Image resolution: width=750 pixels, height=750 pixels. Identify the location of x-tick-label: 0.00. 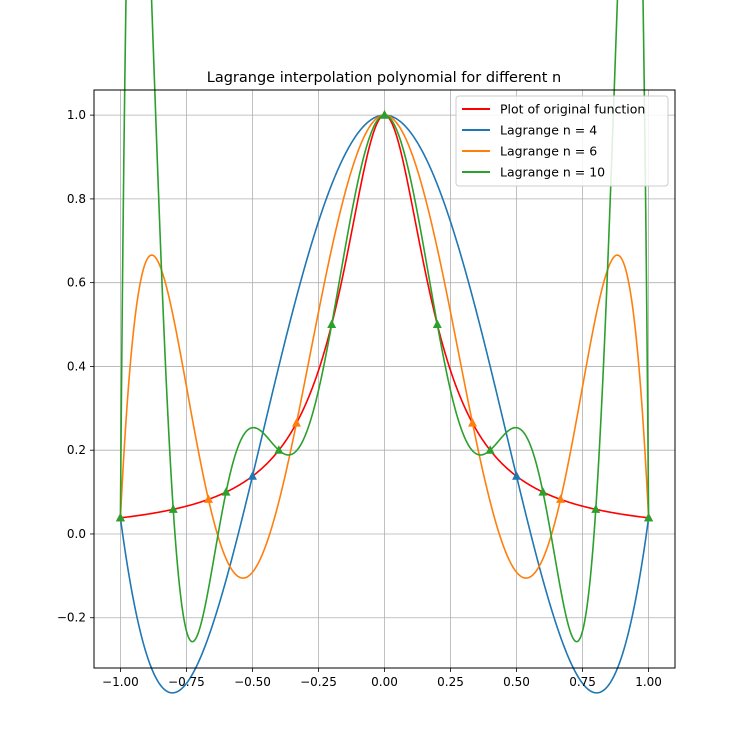
(384, 682).